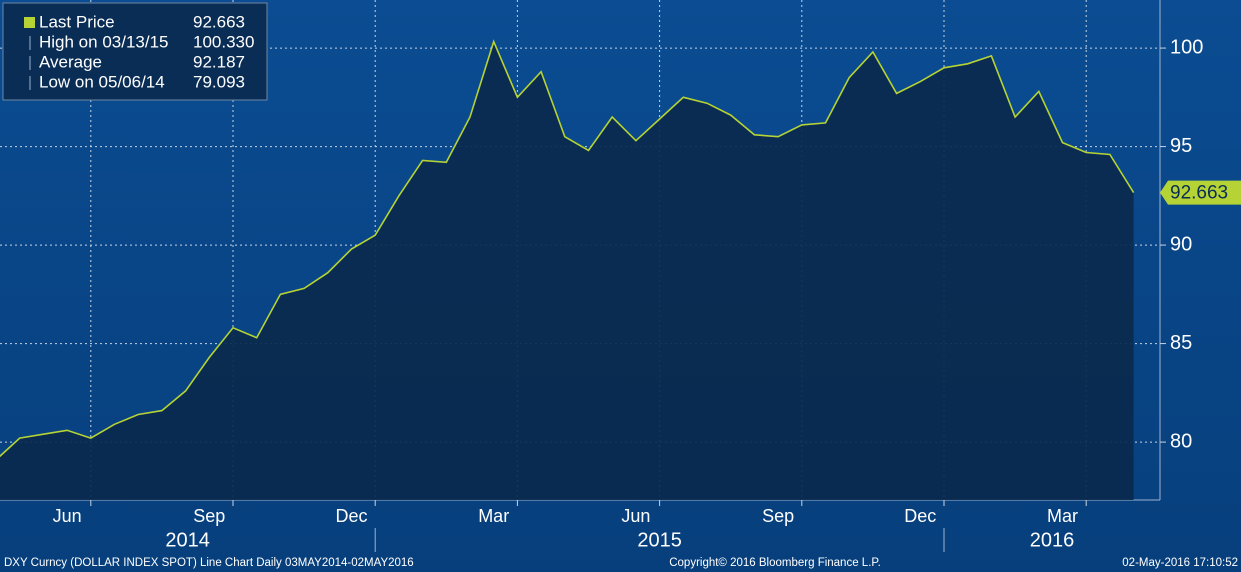  Describe the element at coordinates (775, 563) in the screenshot. I see `footer-center: Copyright© 2016 Bloomberg Finance L.P.` at that location.